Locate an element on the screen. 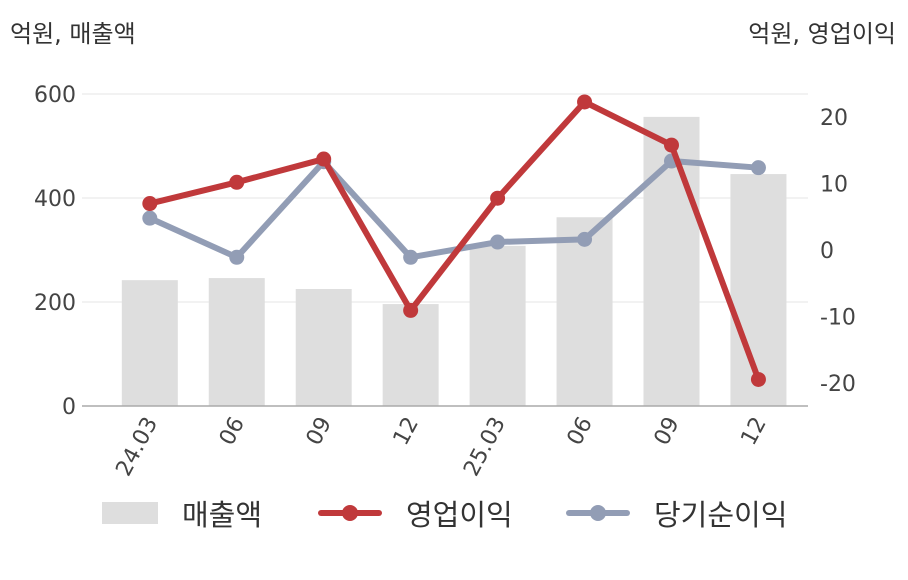  legend-swatch-operating-profit is located at coordinates (350, 513).